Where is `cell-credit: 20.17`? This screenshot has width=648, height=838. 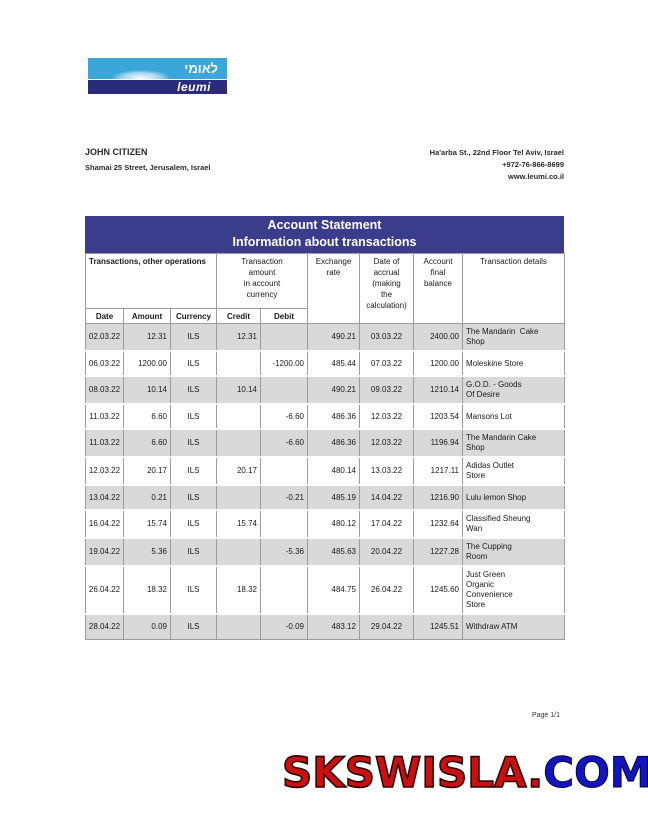
cell-credit: 20.17 is located at coordinates (238, 471).